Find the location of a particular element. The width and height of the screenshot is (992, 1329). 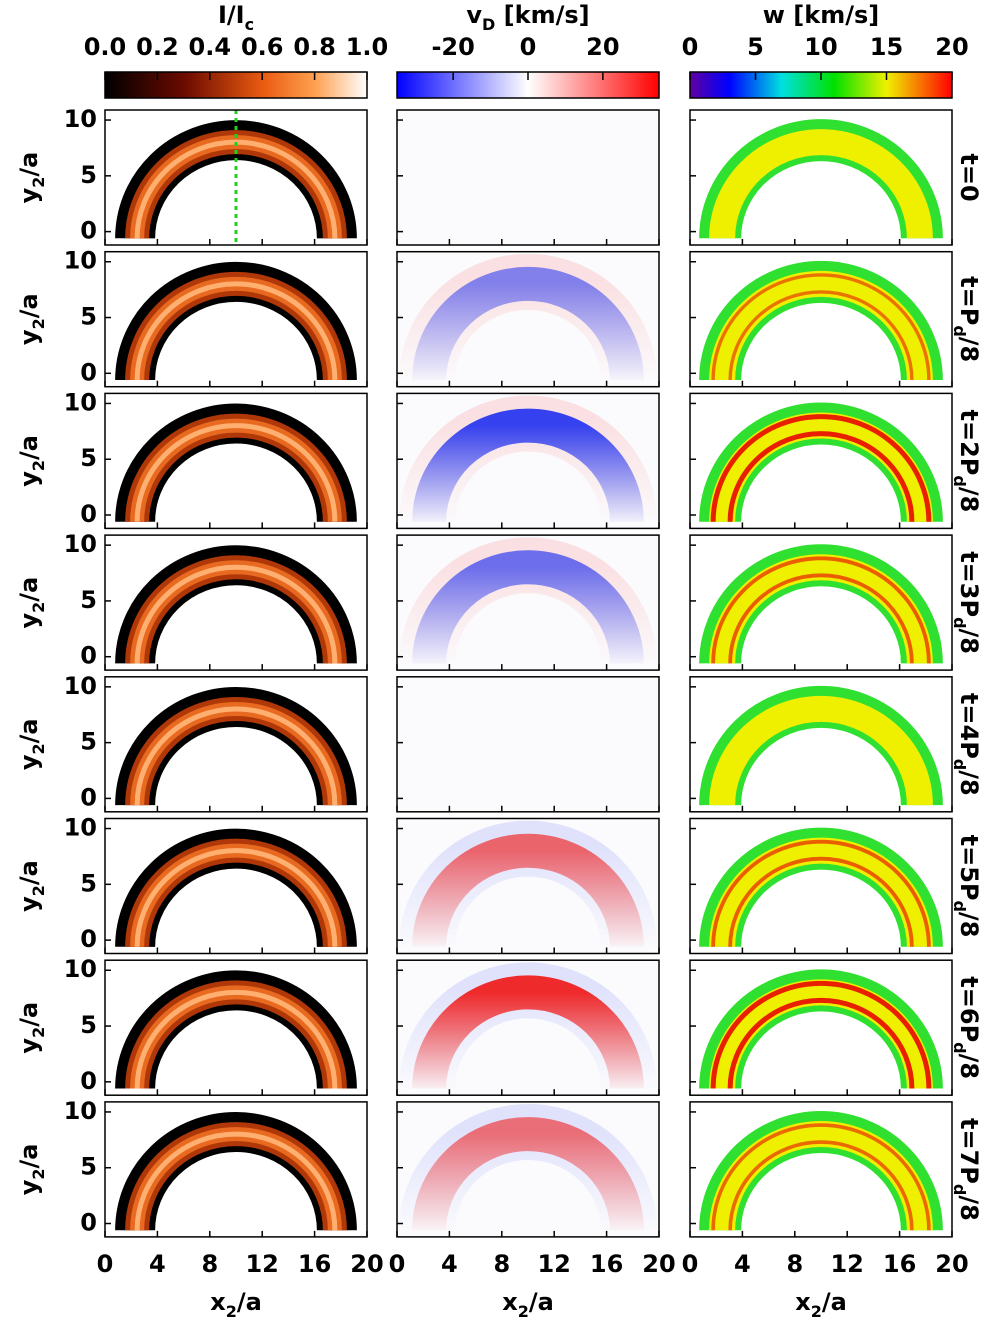

x-tick-label: 0 is located at coordinates (397, 1264).